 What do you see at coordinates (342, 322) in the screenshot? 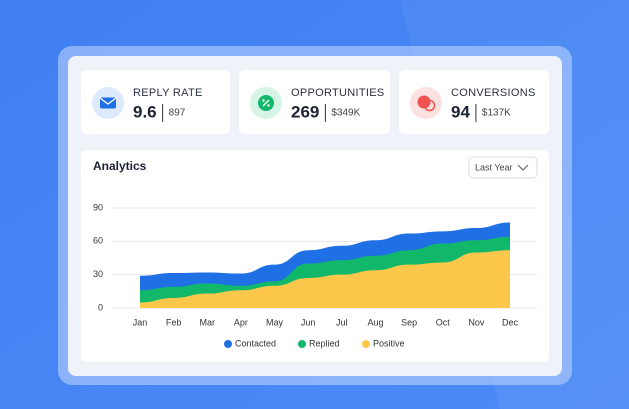
I see `x-tick-label: Jul` at bounding box center [342, 322].